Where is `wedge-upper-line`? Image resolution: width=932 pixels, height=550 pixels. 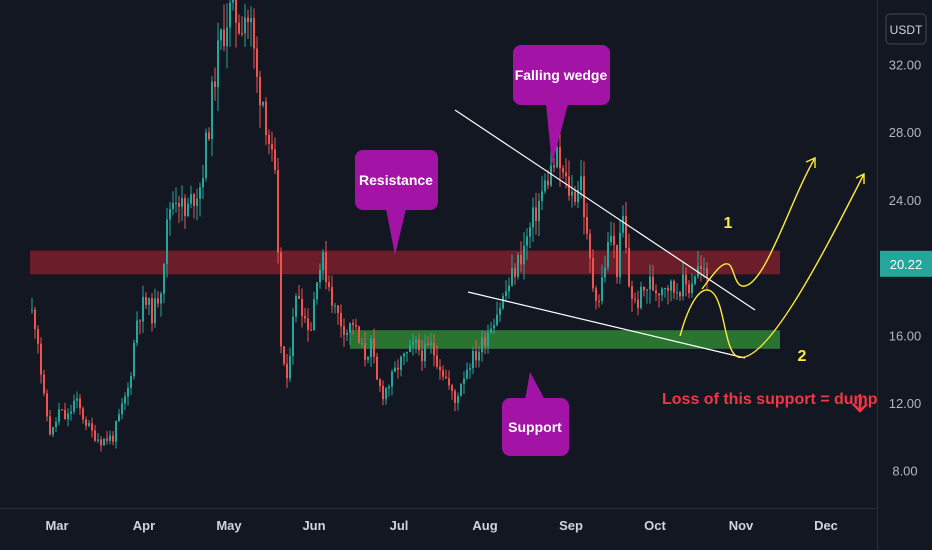
wedge-upper-line is located at coordinates (605, 210).